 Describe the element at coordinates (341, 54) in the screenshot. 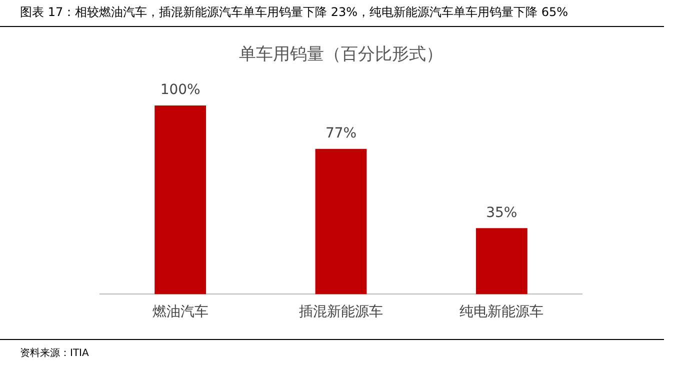

I see `chart-subtitle: 单车用钨量（百分比形式）` at that location.